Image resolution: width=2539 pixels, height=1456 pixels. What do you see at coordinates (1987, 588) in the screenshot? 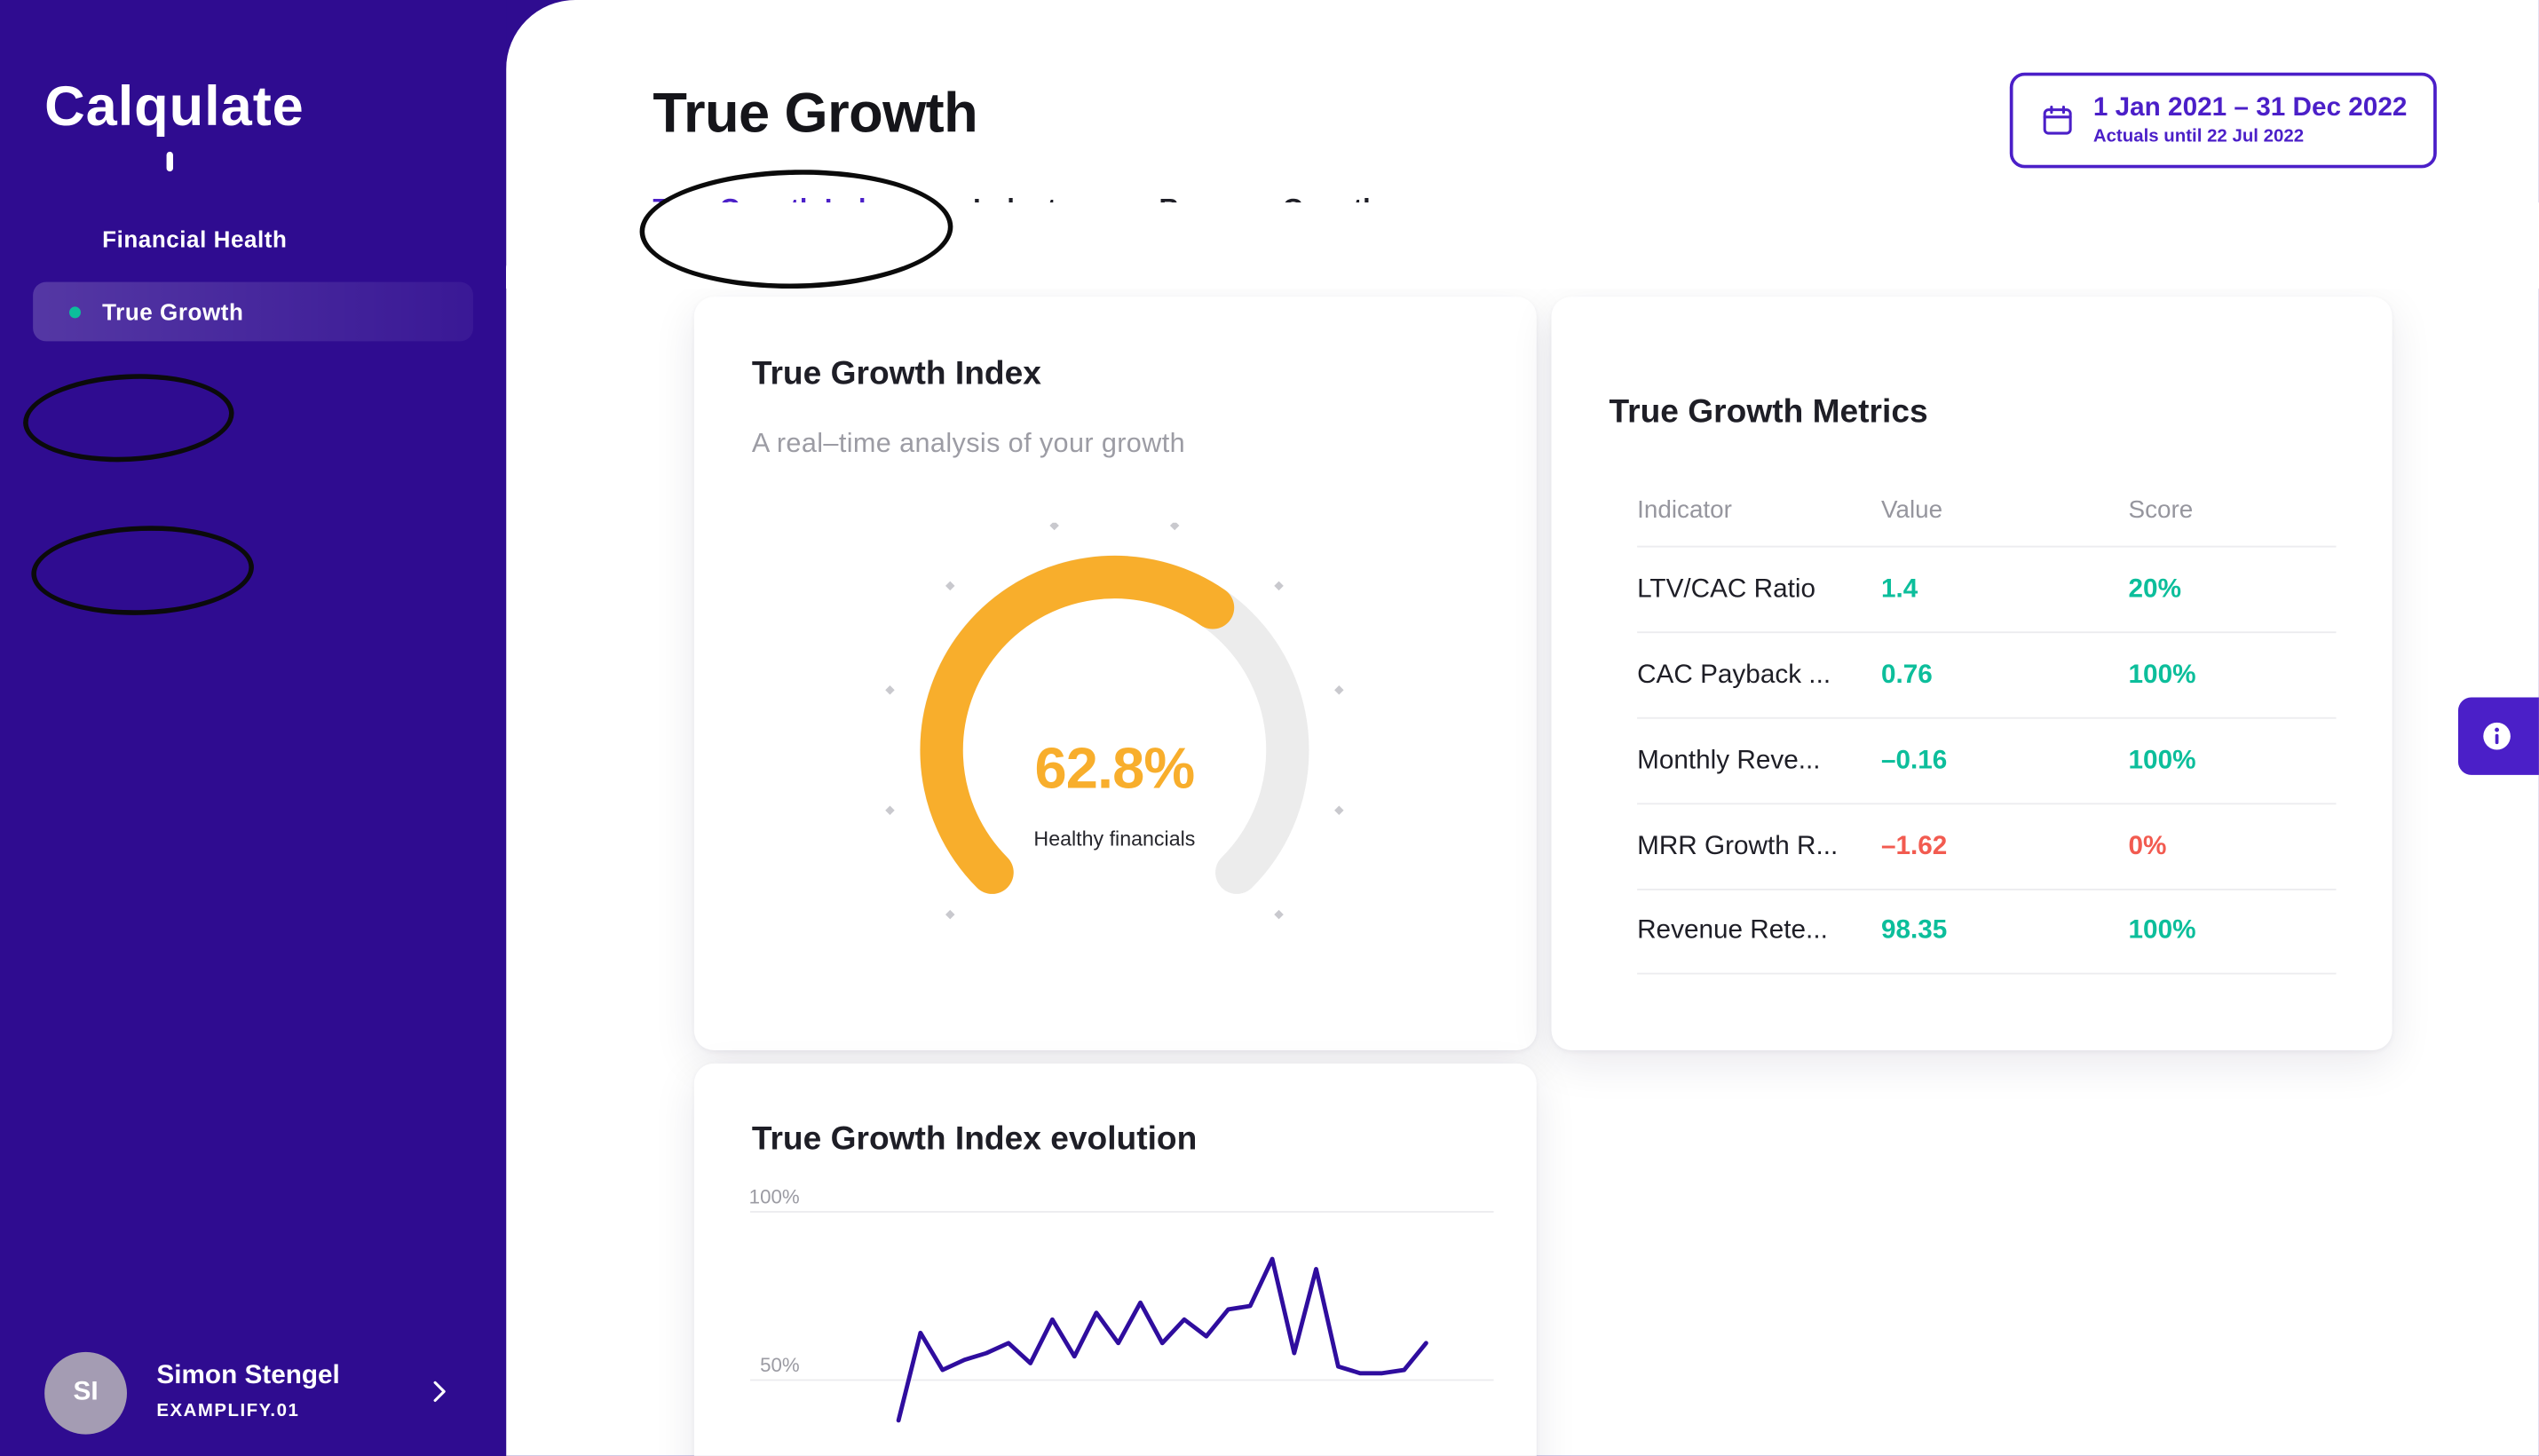
I see `table-row: LTV/CAC Ratio 1.4 20%` at bounding box center [1987, 588].